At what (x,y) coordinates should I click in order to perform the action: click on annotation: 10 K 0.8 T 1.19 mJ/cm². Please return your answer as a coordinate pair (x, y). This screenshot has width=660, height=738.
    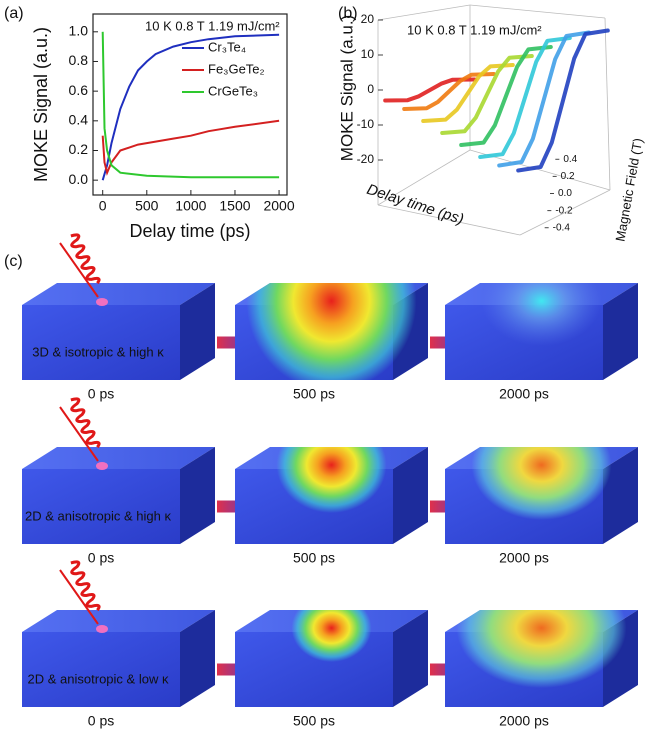
    Looking at the image, I should click on (474, 29).